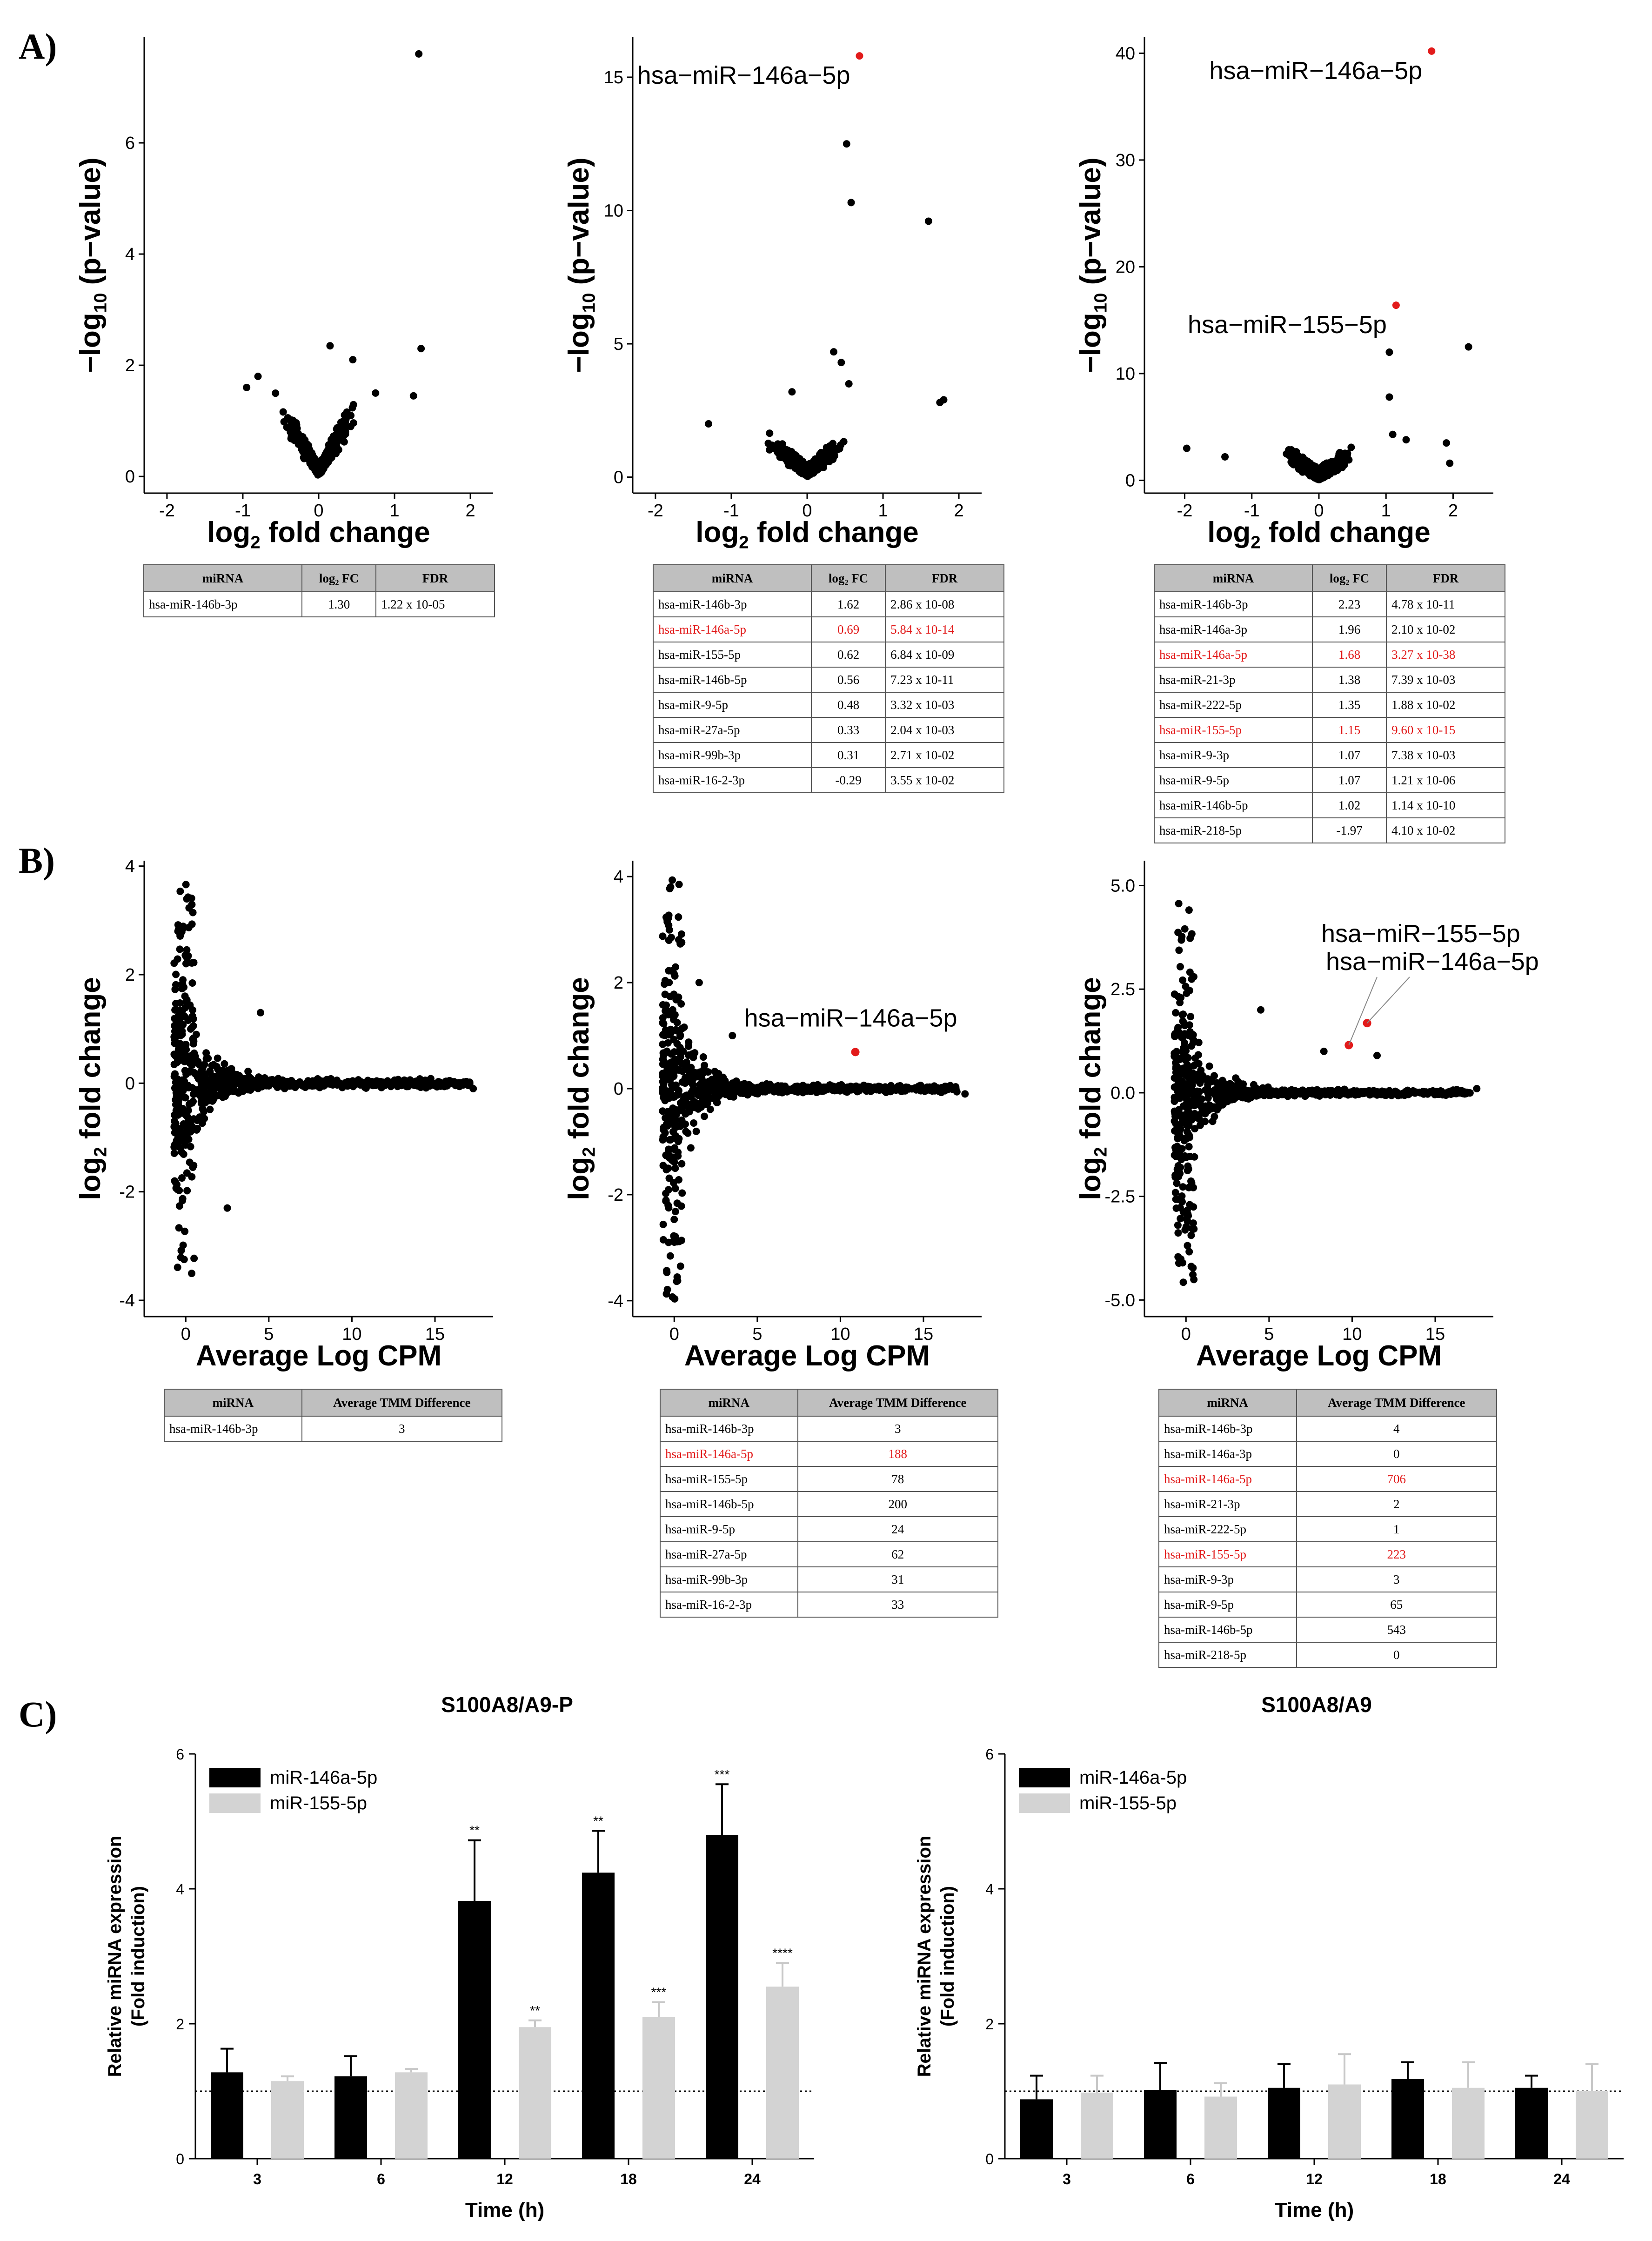  I want to click on table-row: hsa-miR-146b-3p 4, so click(1328, 1429).